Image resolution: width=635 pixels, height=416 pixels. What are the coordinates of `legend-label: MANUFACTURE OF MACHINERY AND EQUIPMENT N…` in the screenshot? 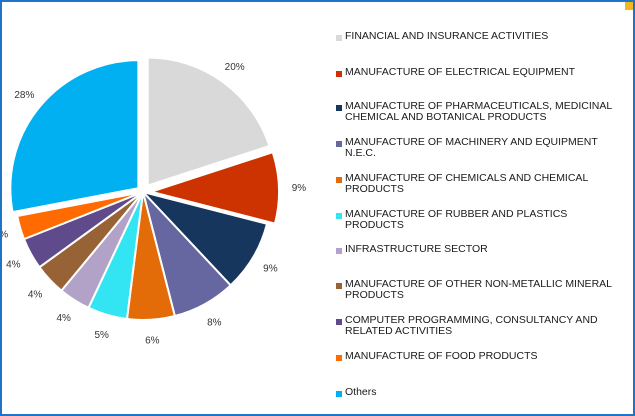 It's located at (471, 147).